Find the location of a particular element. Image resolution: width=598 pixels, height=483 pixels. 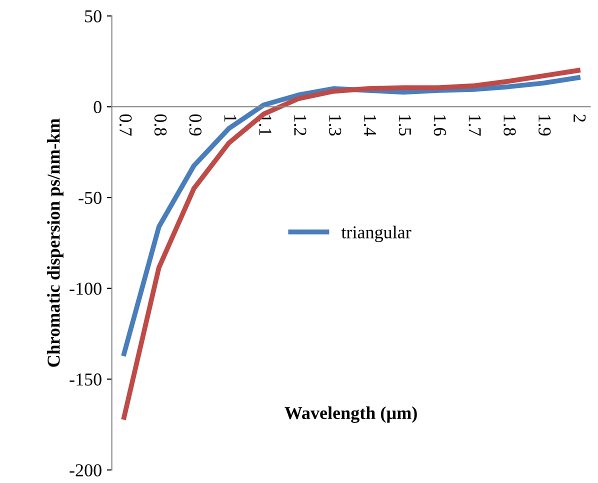

x-tick-label: 0.8 is located at coordinates (160, 125).